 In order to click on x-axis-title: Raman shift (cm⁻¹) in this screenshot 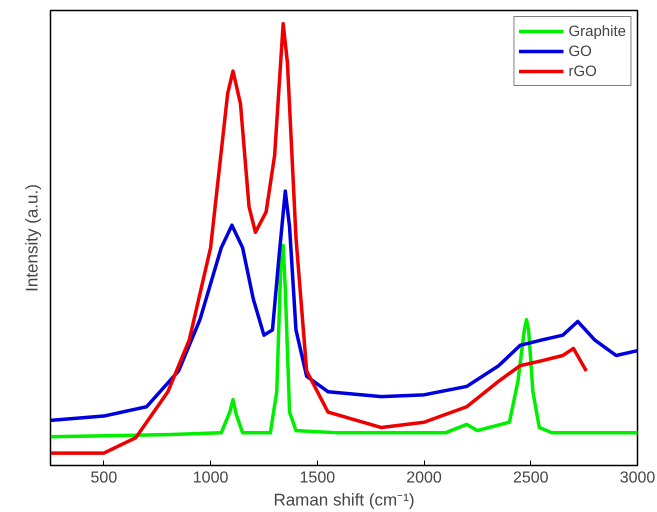, I will do `click(344, 500)`.